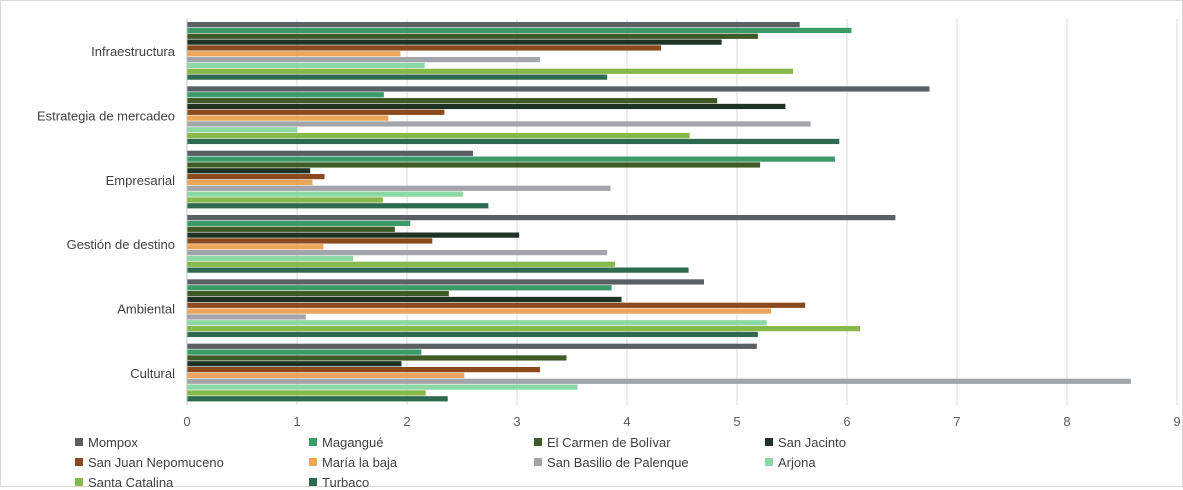  I want to click on legend-item: San Jacinto, so click(805, 442).